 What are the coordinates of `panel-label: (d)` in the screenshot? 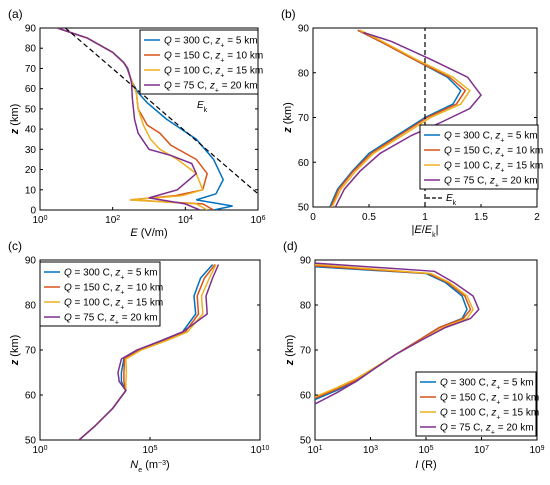 It's located at (290, 246).